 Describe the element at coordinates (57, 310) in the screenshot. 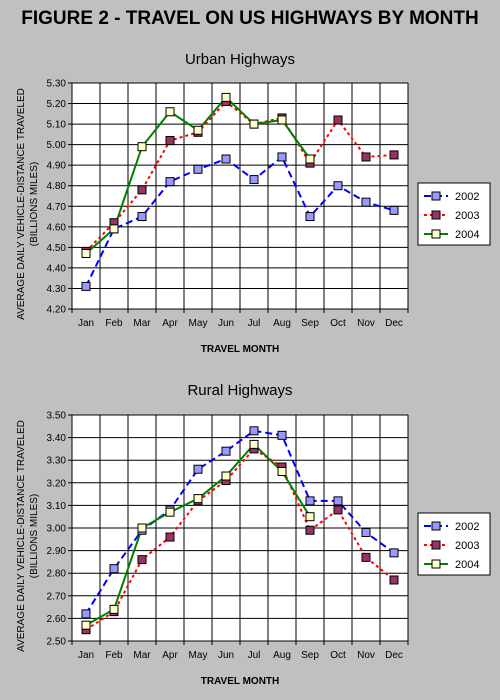

I see `y-tick-label: 4.20` at that location.